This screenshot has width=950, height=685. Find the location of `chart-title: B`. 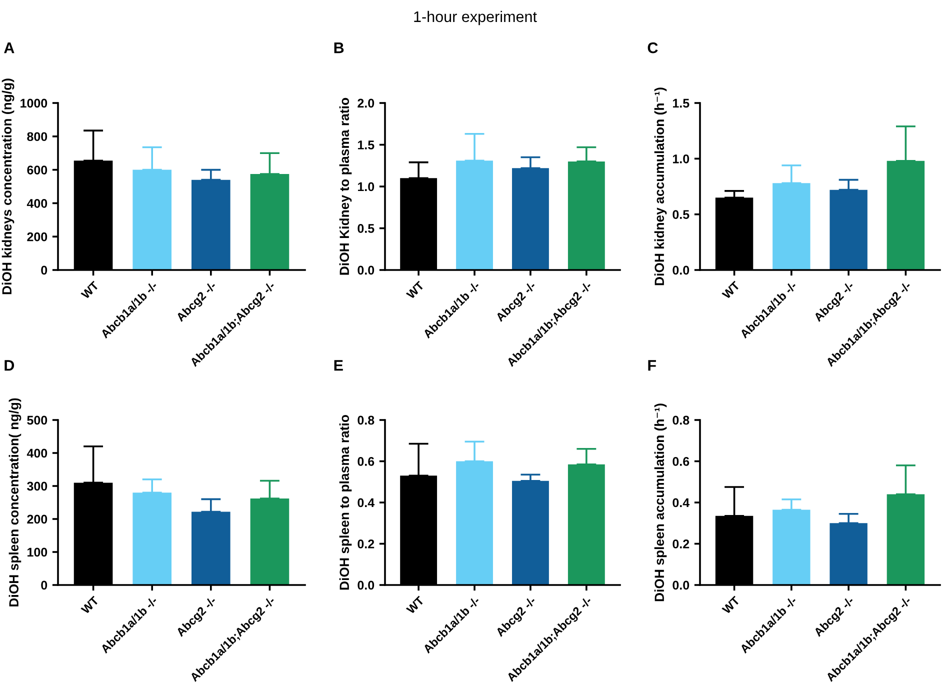

chart-title: B is located at coordinates (339, 48).